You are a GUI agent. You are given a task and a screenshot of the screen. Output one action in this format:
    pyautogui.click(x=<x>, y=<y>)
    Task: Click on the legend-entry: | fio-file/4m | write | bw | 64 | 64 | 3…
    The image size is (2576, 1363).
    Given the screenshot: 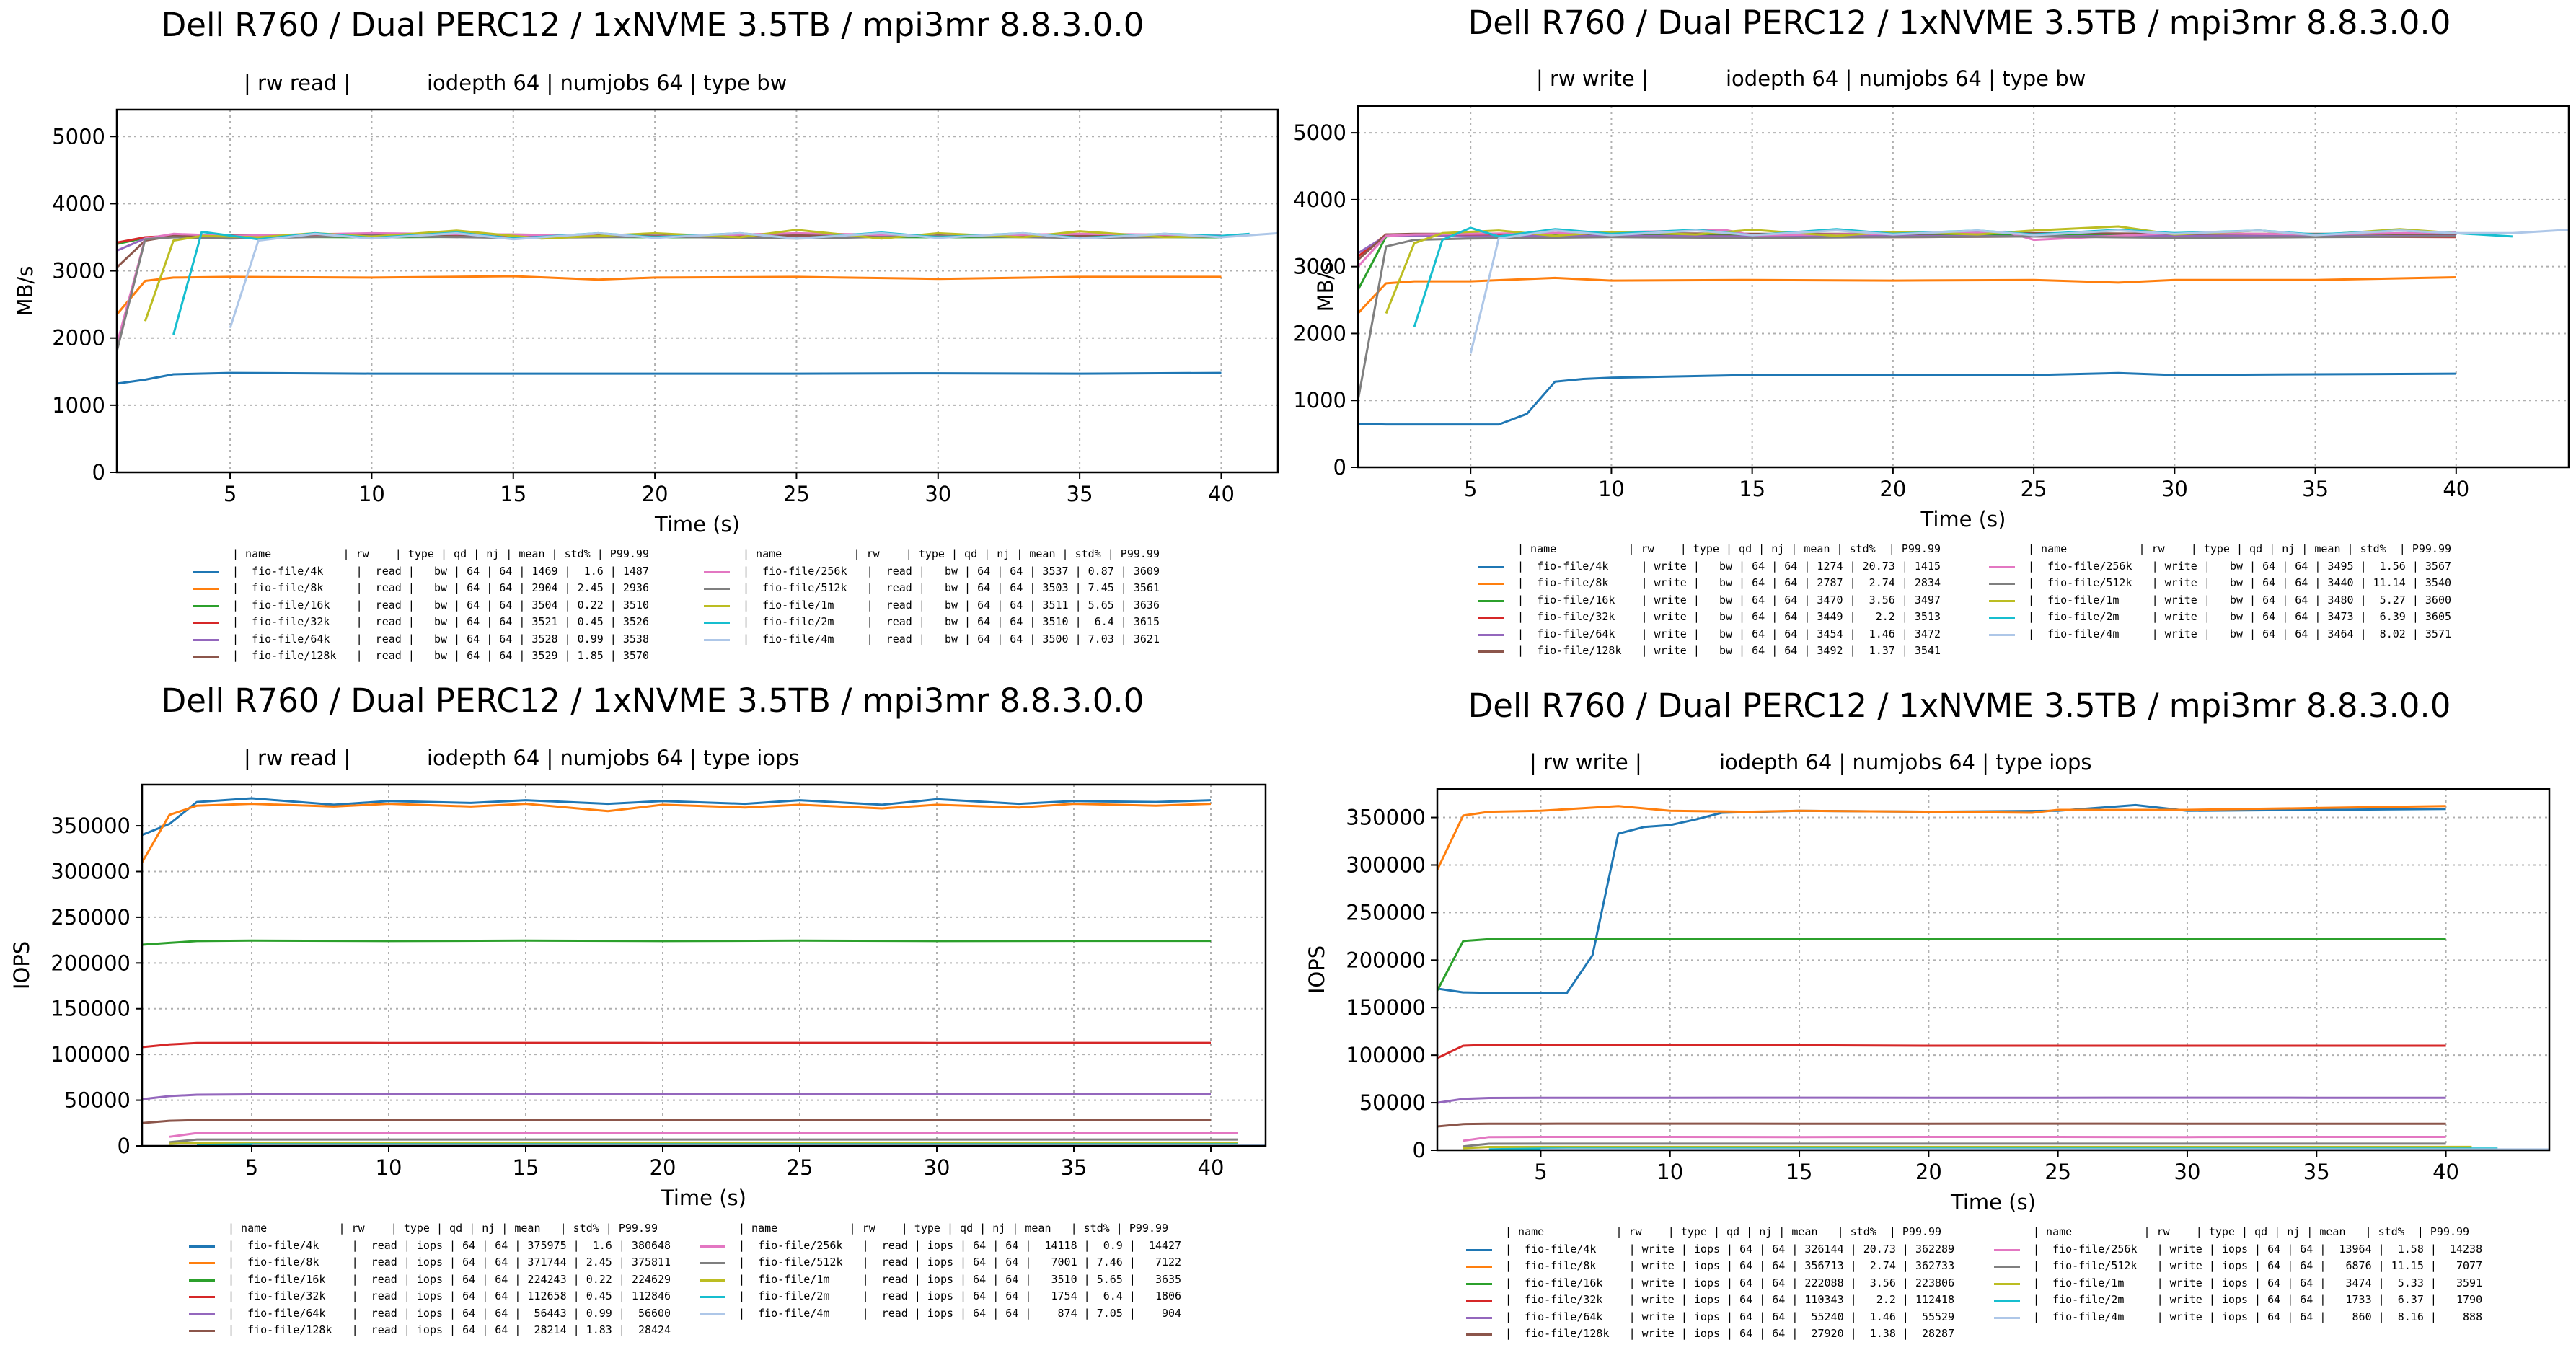 What is the action you would take?
    pyautogui.click(x=2239, y=633)
    